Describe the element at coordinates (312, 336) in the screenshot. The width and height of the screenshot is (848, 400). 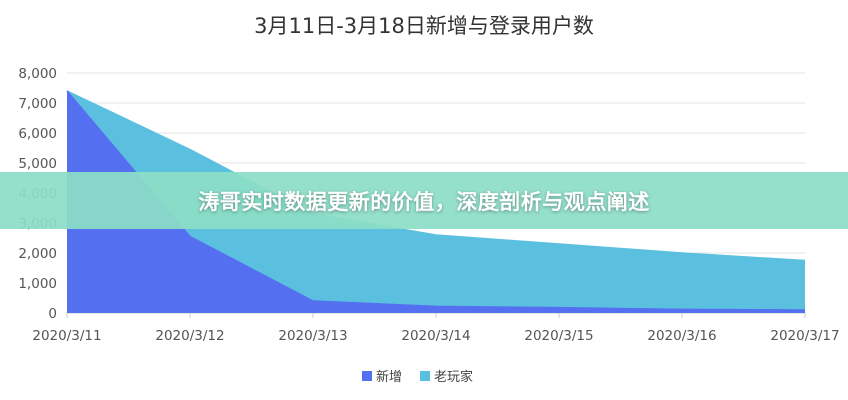
I see `x-tick-label: 2020/3/13` at that location.